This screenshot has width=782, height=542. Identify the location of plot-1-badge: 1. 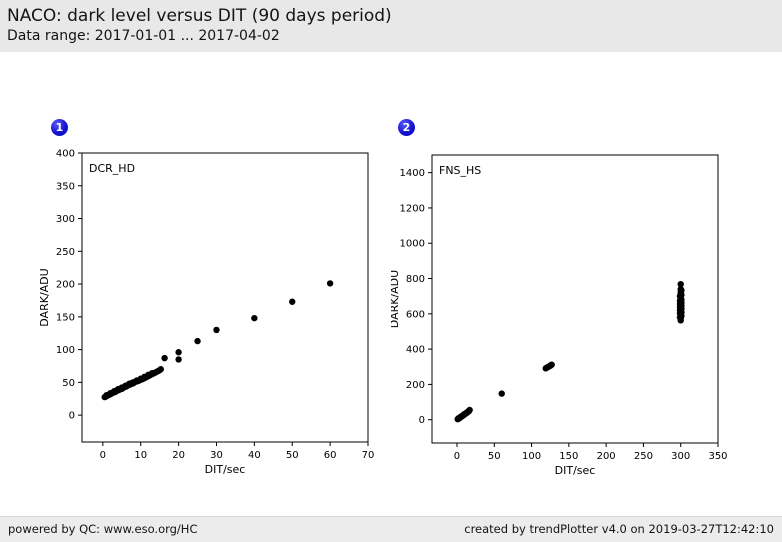
(59, 127).